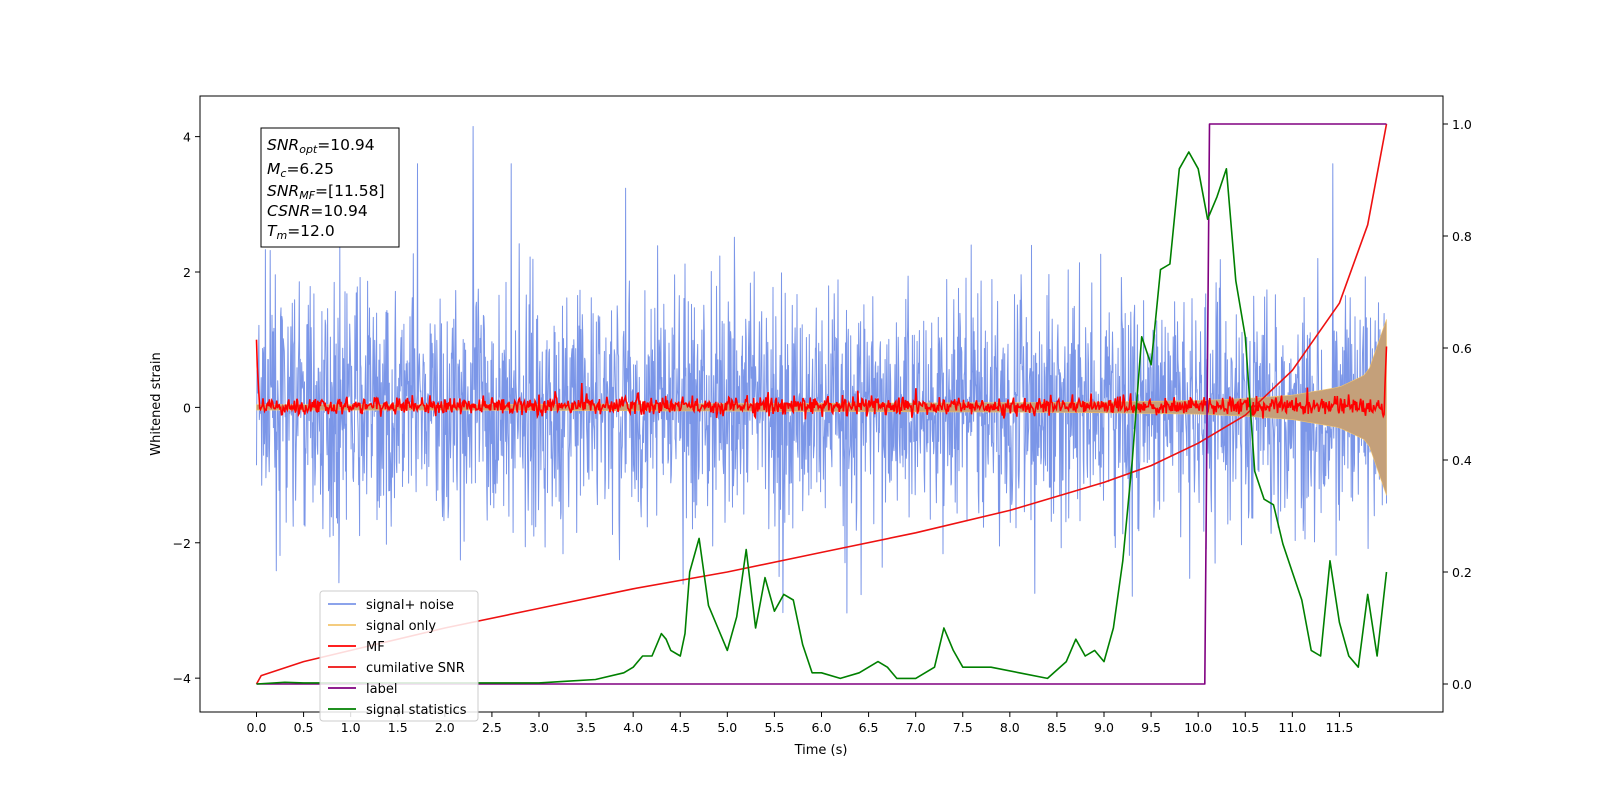 The height and width of the screenshot is (800, 1600). What do you see at coordinates (416, 710) in the screenshot?
I see `legend-entry: signal statistics` at bounding box center [416, 710].